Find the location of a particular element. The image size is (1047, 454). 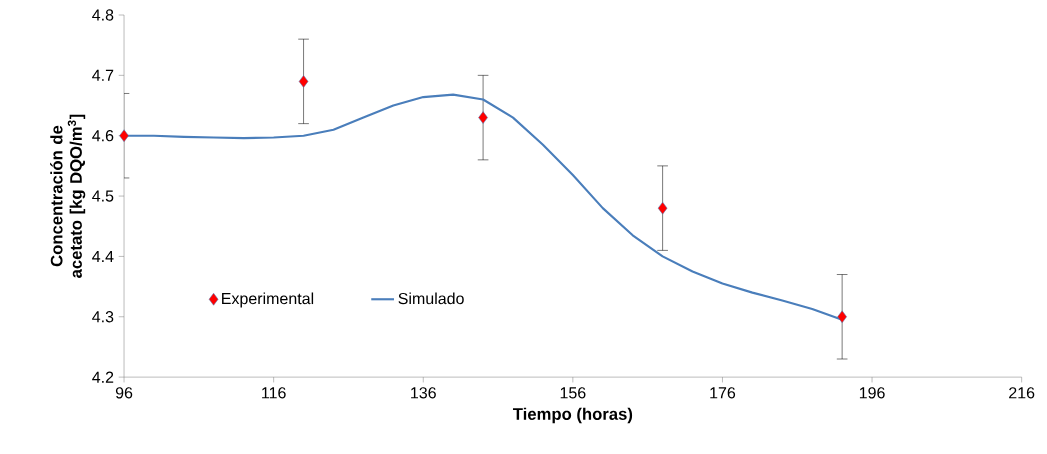

y-axis-title: Concentración de acetato [kg DQO/m$^{3}$] is located at coordinates (68, 196).